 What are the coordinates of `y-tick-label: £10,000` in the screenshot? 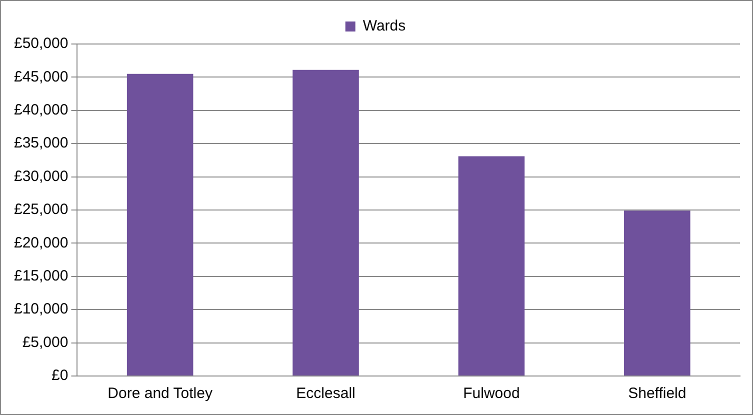 It's located at (41, 309).